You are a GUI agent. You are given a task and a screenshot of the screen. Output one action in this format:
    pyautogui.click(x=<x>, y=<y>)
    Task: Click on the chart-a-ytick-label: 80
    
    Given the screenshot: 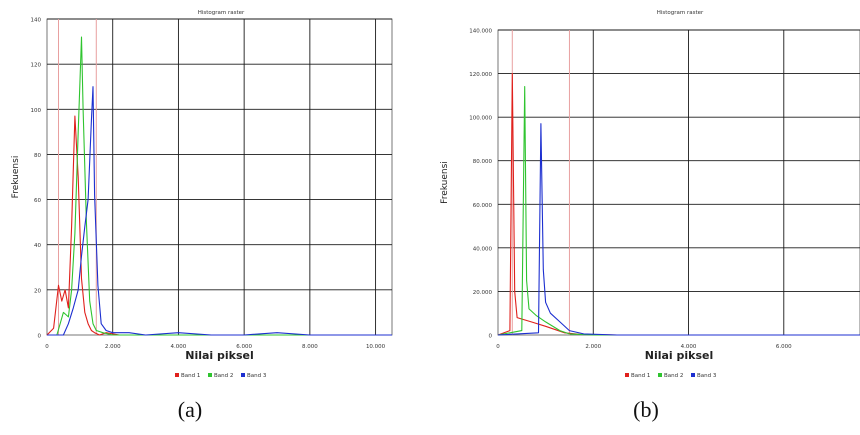 What is the action you would take?
    pyautogui.click(x=37, y=156)
    